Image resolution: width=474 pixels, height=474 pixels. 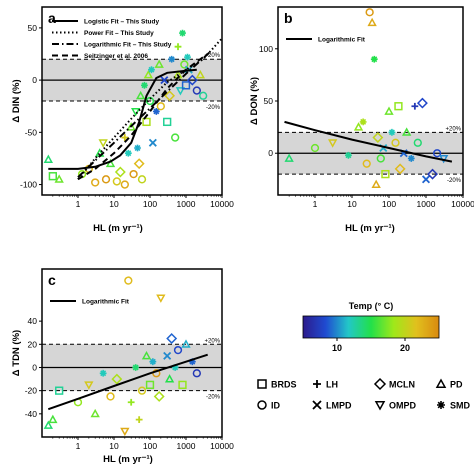 What do you see at coordinates (31, 414) in the screenshot?
I see `y-tick-label: -40` at bounding box center [31, 414].